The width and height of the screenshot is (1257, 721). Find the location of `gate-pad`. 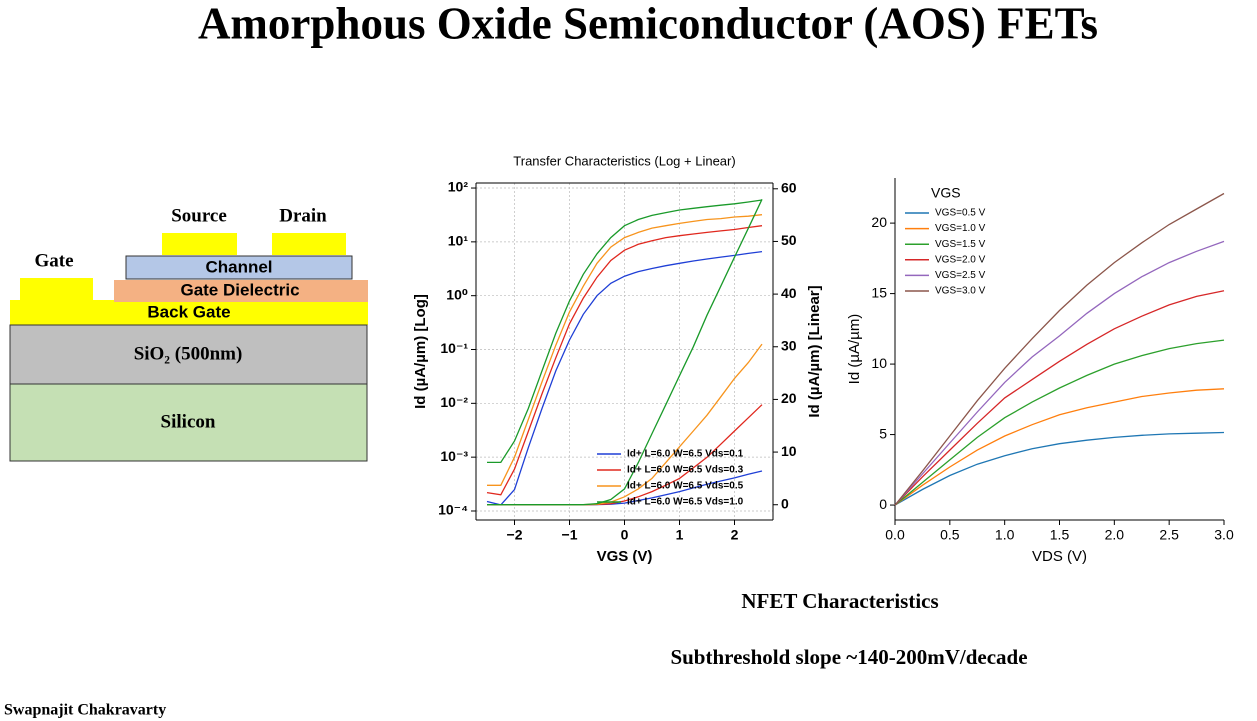

gate-pad is located at coordinates (56, 289).